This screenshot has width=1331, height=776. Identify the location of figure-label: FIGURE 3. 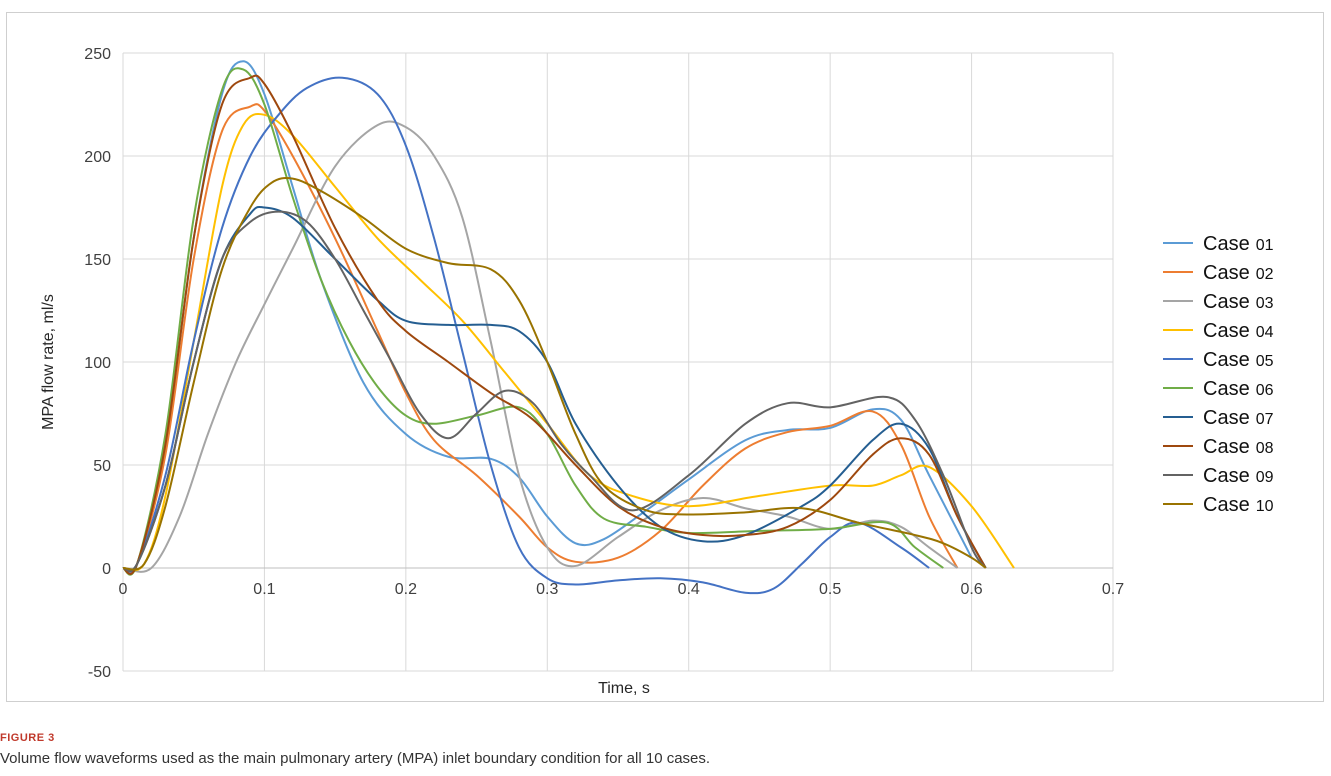
(27, 738).